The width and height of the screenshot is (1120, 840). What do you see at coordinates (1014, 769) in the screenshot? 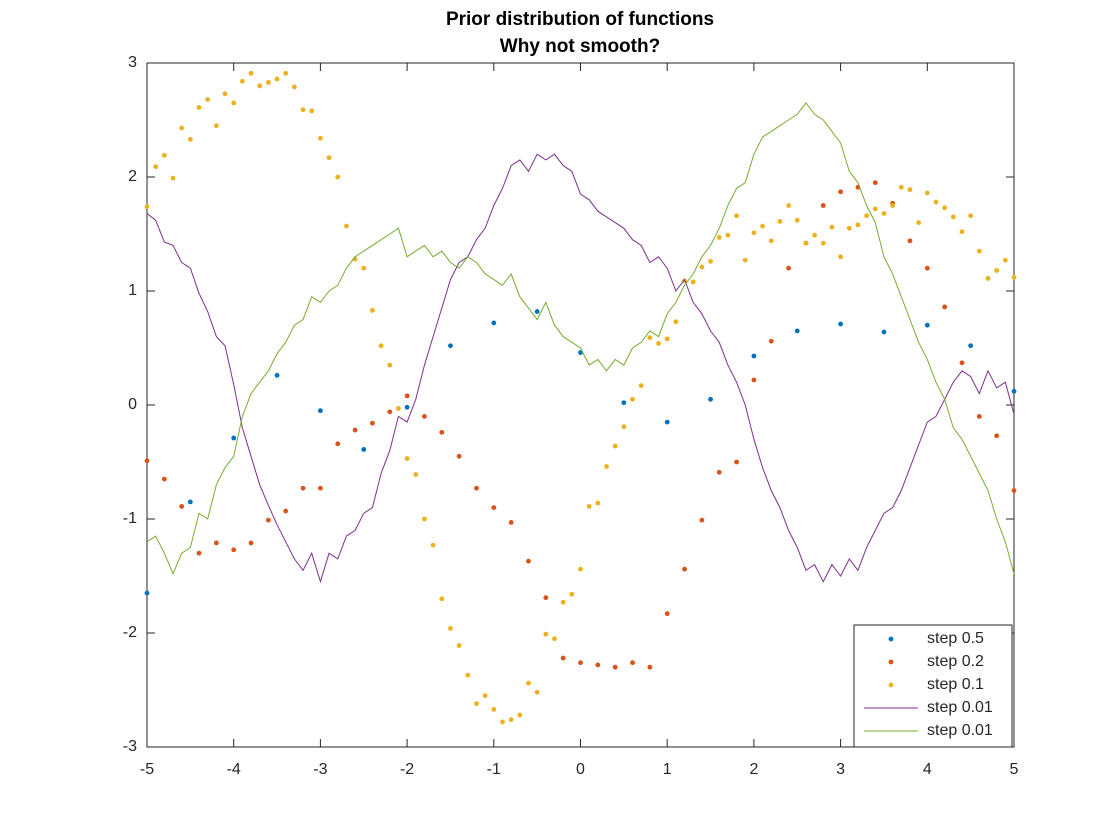
I see `x-tick-label: 5` at bounding box center [1014, 769].